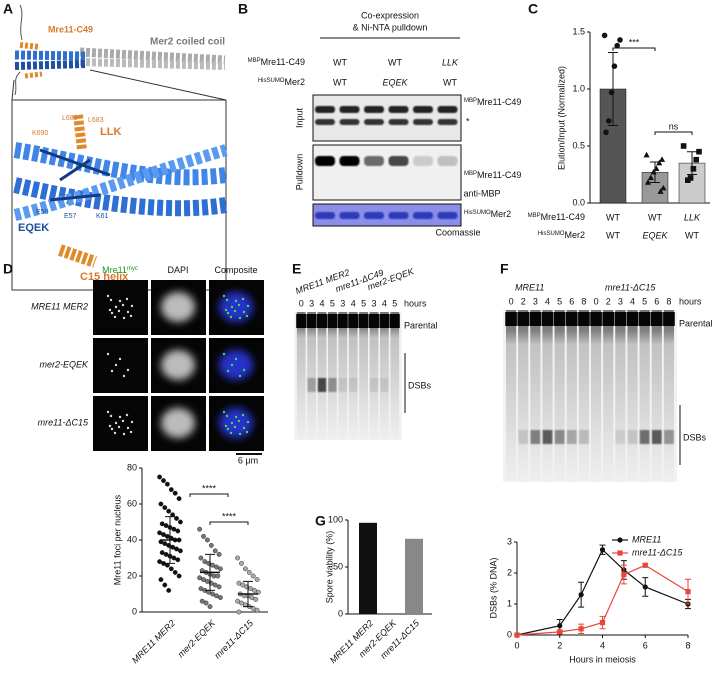 The height and width of the screenshot is (699, 720). What do you see at coordinates (254, 61) in the screenshot?
I see `superscript: MBP` at bounding box center [254, 61].